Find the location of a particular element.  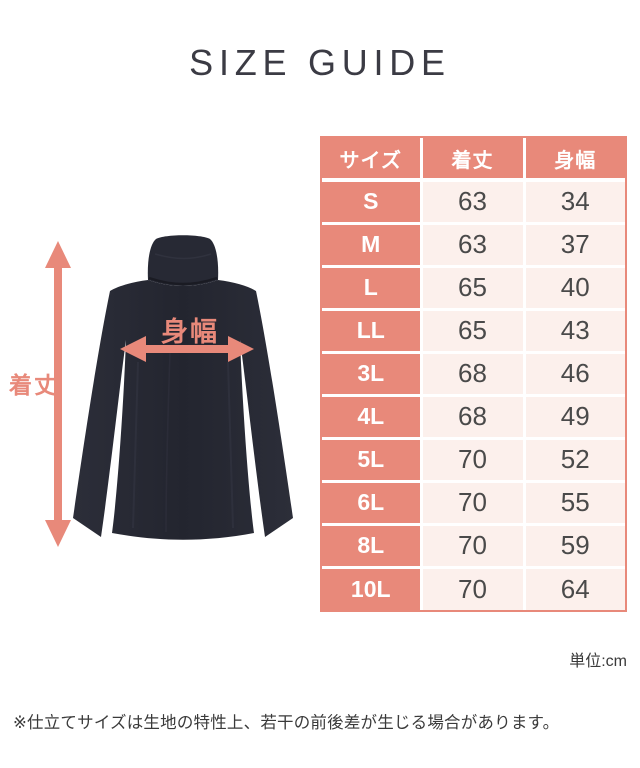

size-cell: 6L is located at coordinates (372, 503).